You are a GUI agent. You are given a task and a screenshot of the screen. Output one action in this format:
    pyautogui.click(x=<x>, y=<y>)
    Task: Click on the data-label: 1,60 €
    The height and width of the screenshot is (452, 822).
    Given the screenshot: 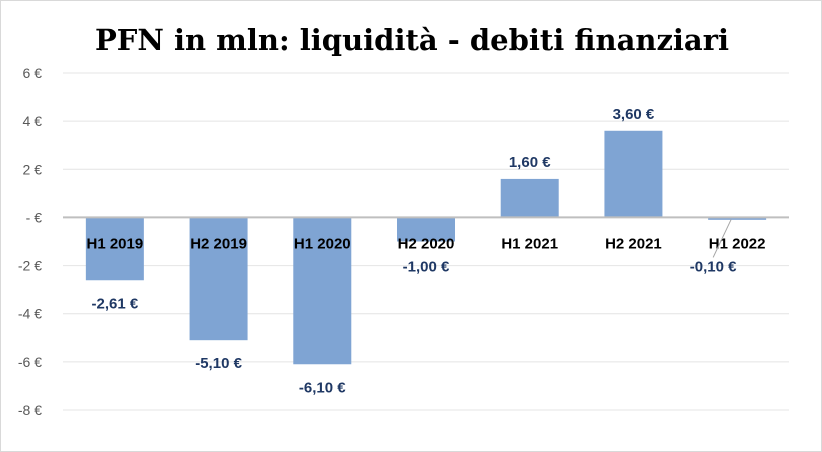 What is the action you would take?
    pyautogui.click(x=530, y=162)
    